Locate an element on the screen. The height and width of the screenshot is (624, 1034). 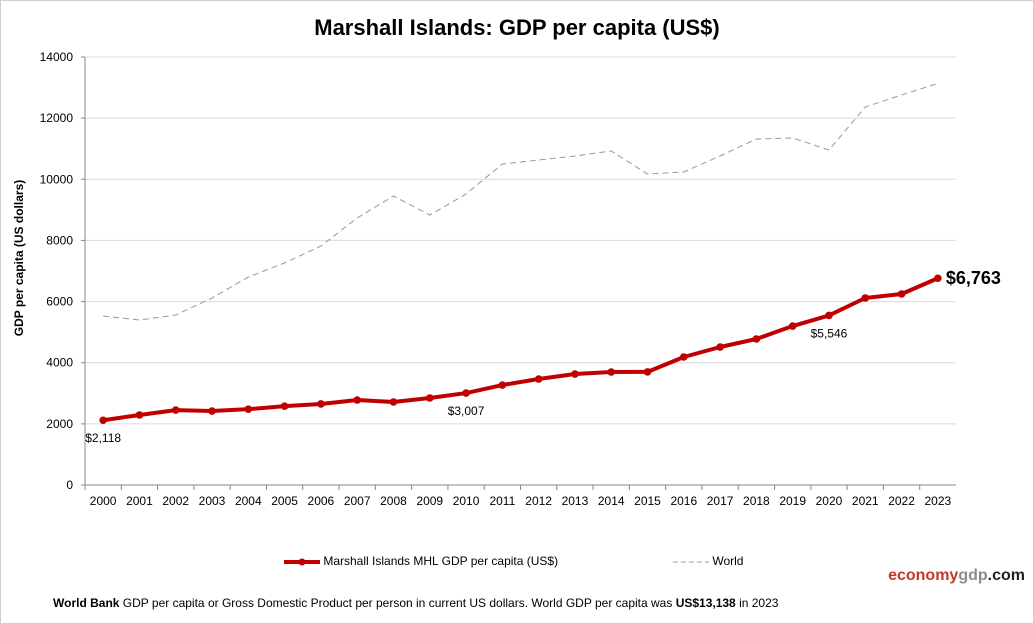
x-tick-label: 2015 is located at coordinates (647, 501).